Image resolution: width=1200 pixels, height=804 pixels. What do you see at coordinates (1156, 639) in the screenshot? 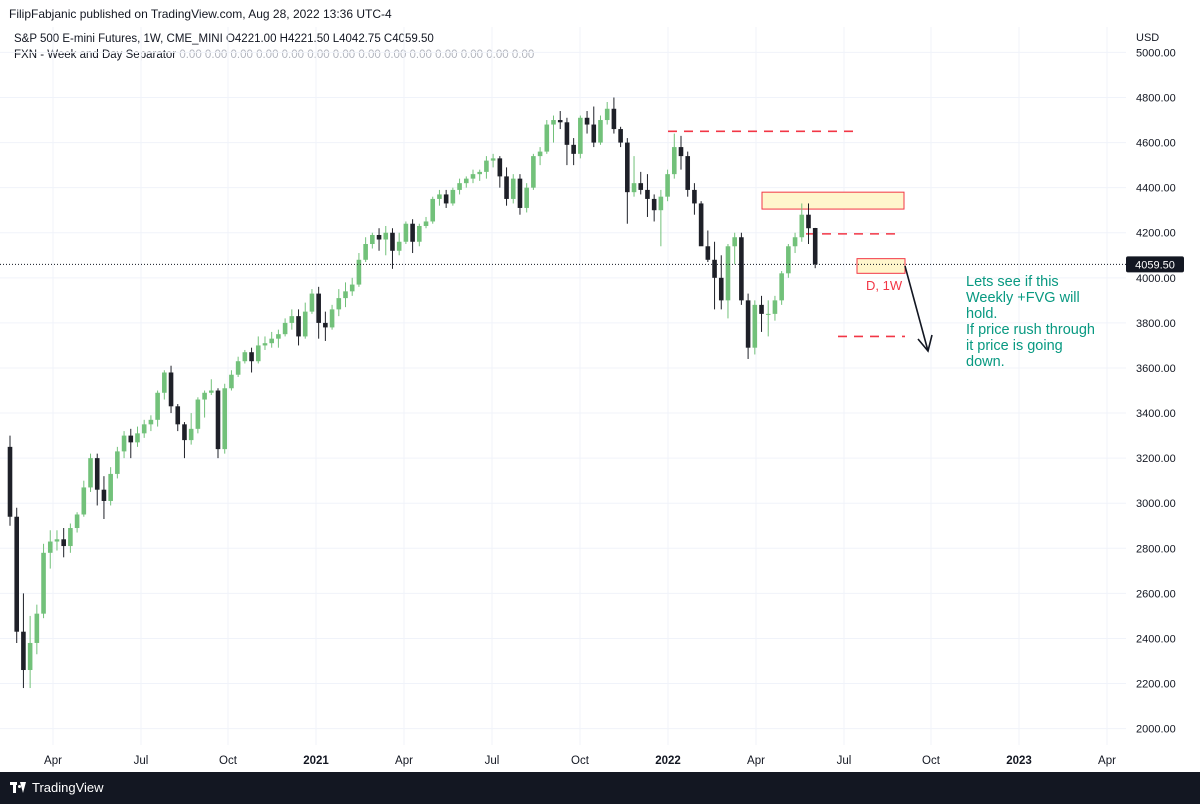
I see `price-tick: 2400.00` at bounding box center [1156, 639].